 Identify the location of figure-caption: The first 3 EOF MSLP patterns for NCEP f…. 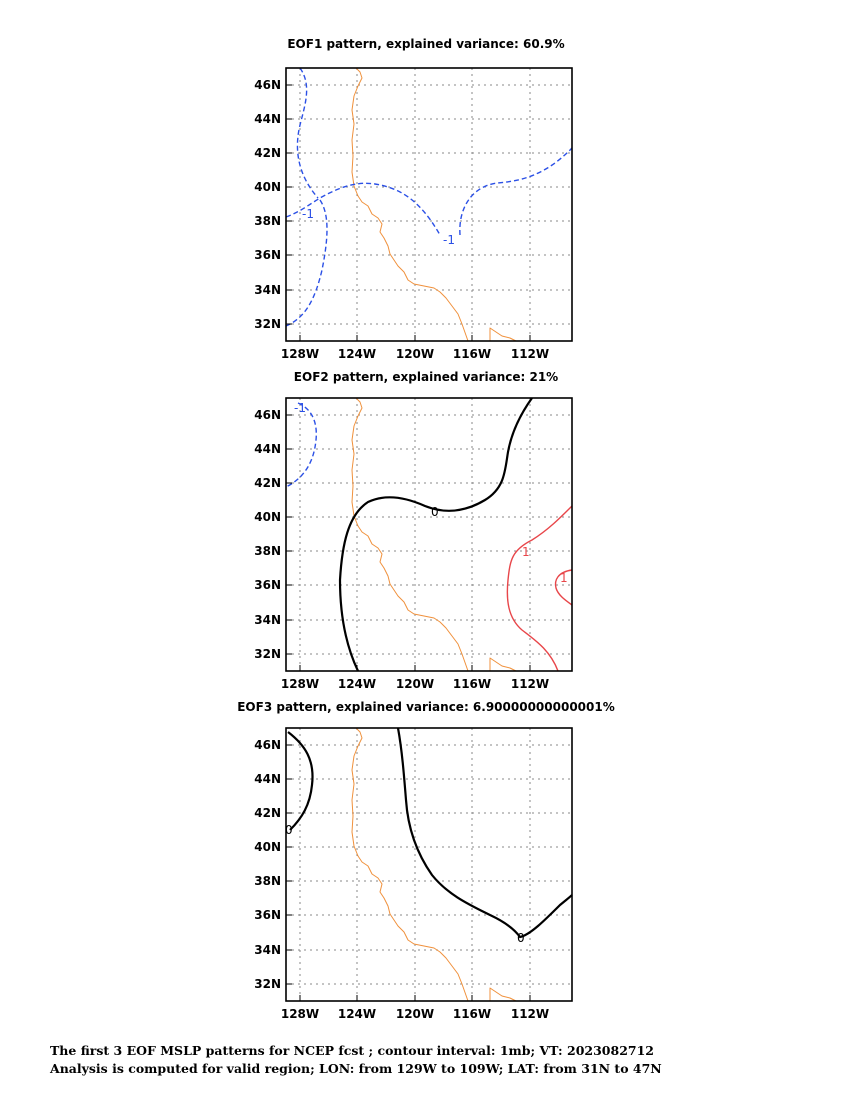
(356, 1060).